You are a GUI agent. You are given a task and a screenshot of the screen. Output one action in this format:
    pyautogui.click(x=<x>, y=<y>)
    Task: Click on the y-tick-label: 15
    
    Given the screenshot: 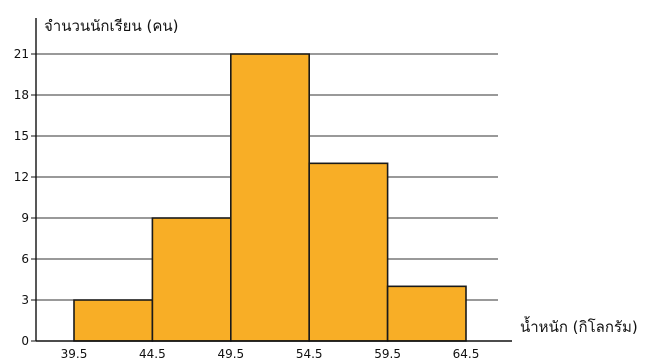 What is the action you would take?
    pyautogui.click(x=21, y=136)
    